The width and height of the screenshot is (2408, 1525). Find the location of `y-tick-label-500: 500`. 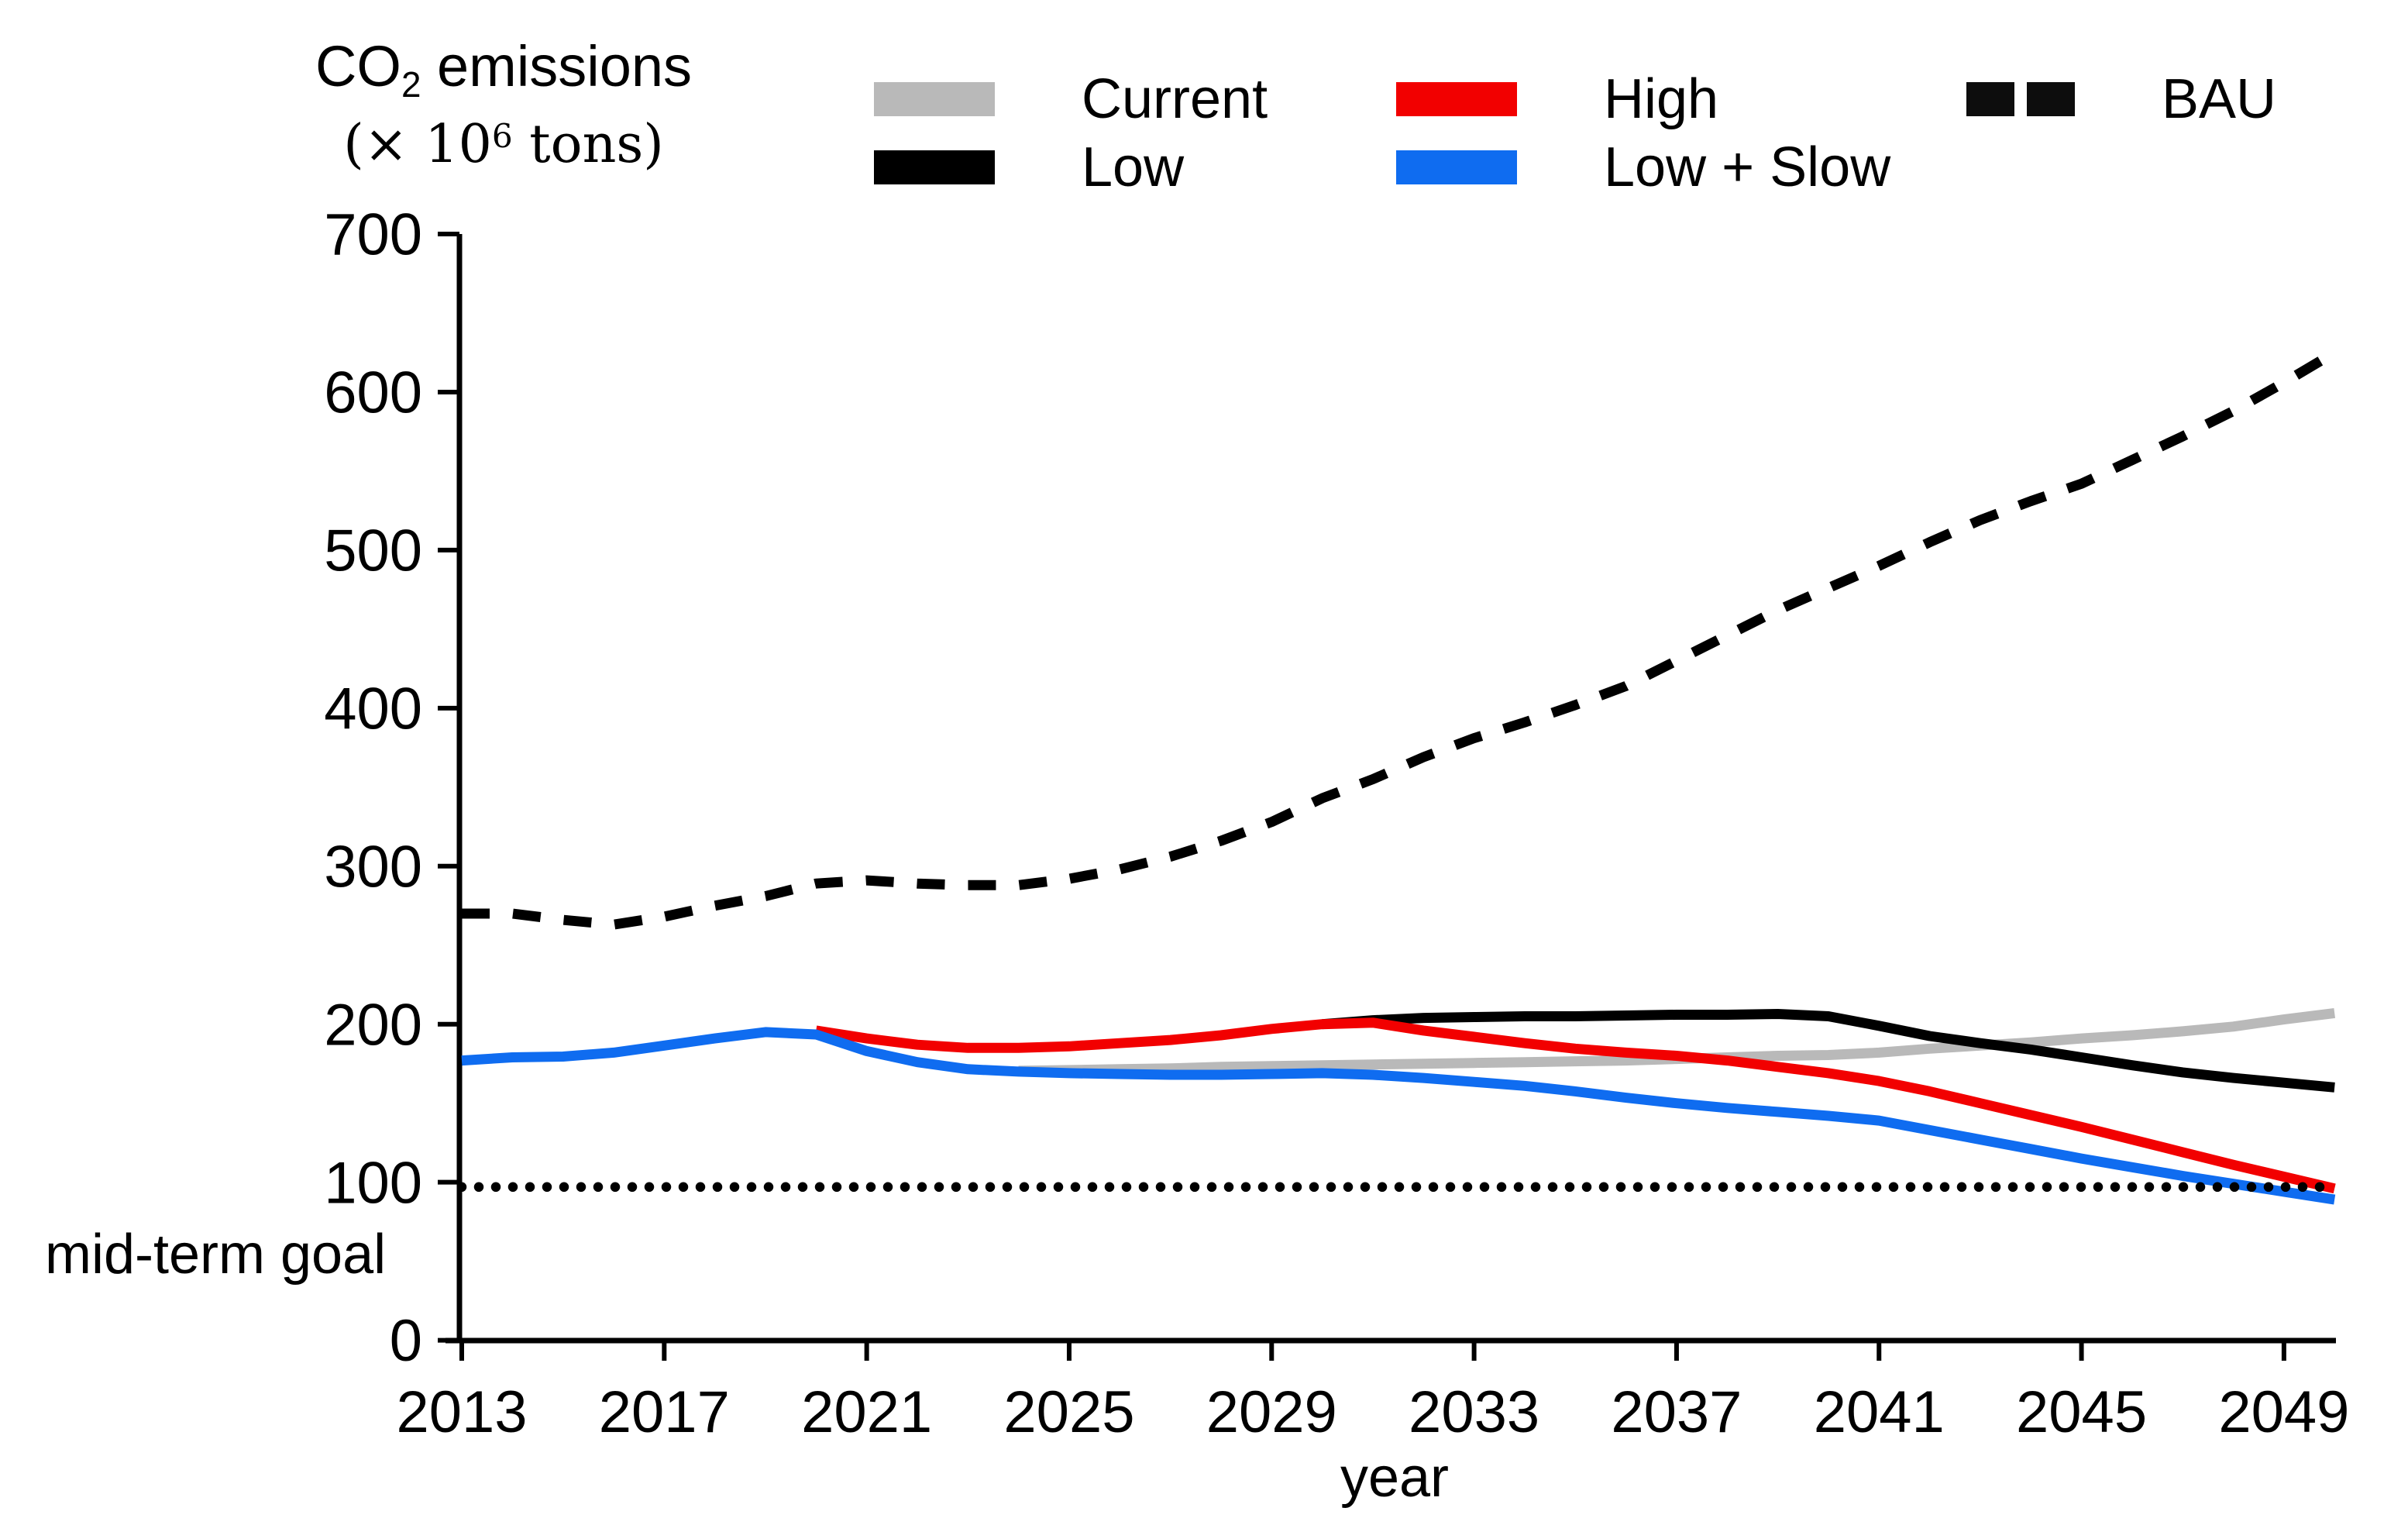

y-tick-label-500: 500 is located at coordinates (373, 551).